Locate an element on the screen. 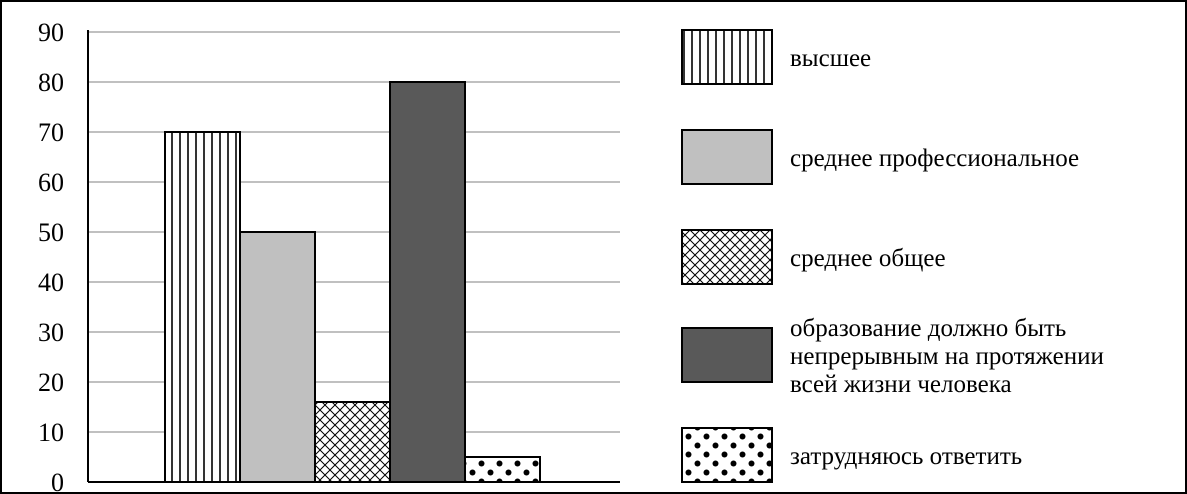 This screenshot has height=494, width=1187. y-tick-label-90: 90 is located at coordinates (51, 32).